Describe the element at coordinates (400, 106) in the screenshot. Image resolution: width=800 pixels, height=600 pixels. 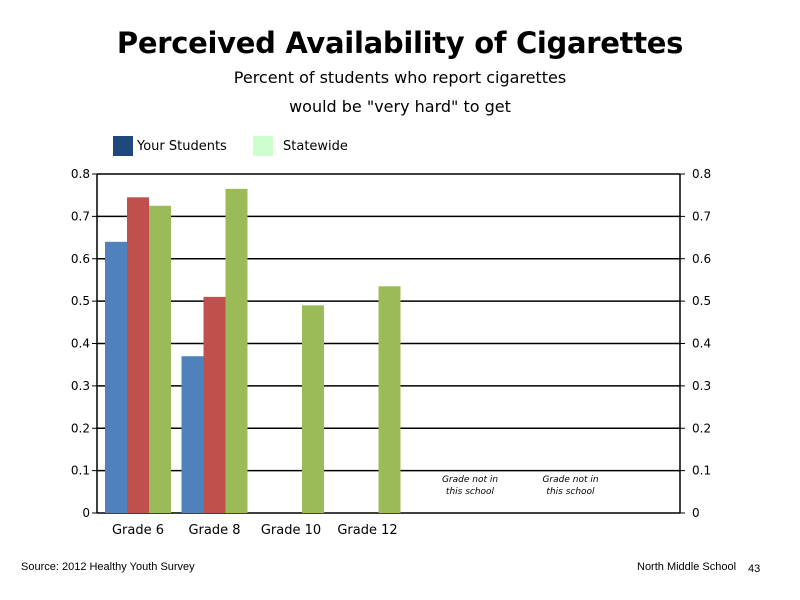
I see `chart-subtitle-line-2: would be "very hard" to get` at that location.